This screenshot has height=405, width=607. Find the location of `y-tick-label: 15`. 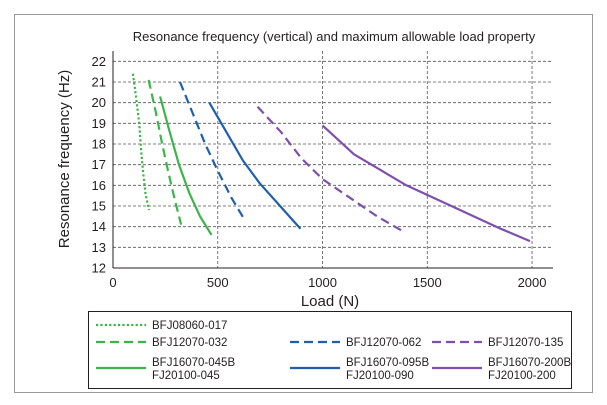

y-tick-label: 15 is located at coordinates (99, 206).